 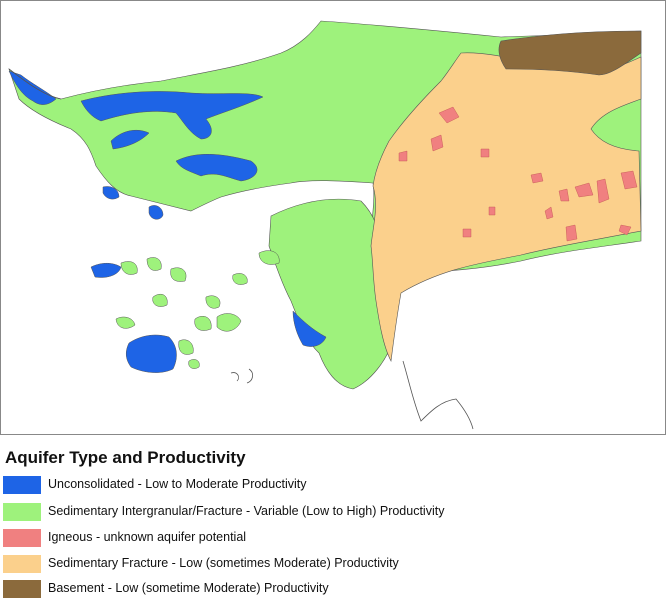 What do you see at coordinates (22, 589) in the screenshot?
I see `swatch-basement` at bounding box center [22, 589].